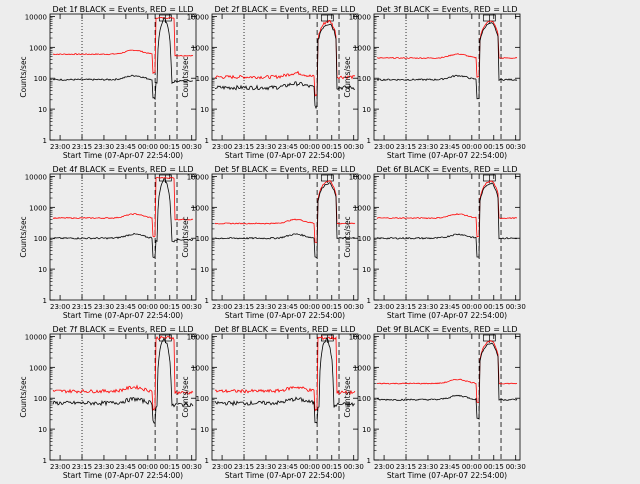  What do you see at coordinates (122, 169) in the screenshot?
I see `panel-title: Det 4f BLACK = Events, RED = LLD` at bounding box center [122, 169].